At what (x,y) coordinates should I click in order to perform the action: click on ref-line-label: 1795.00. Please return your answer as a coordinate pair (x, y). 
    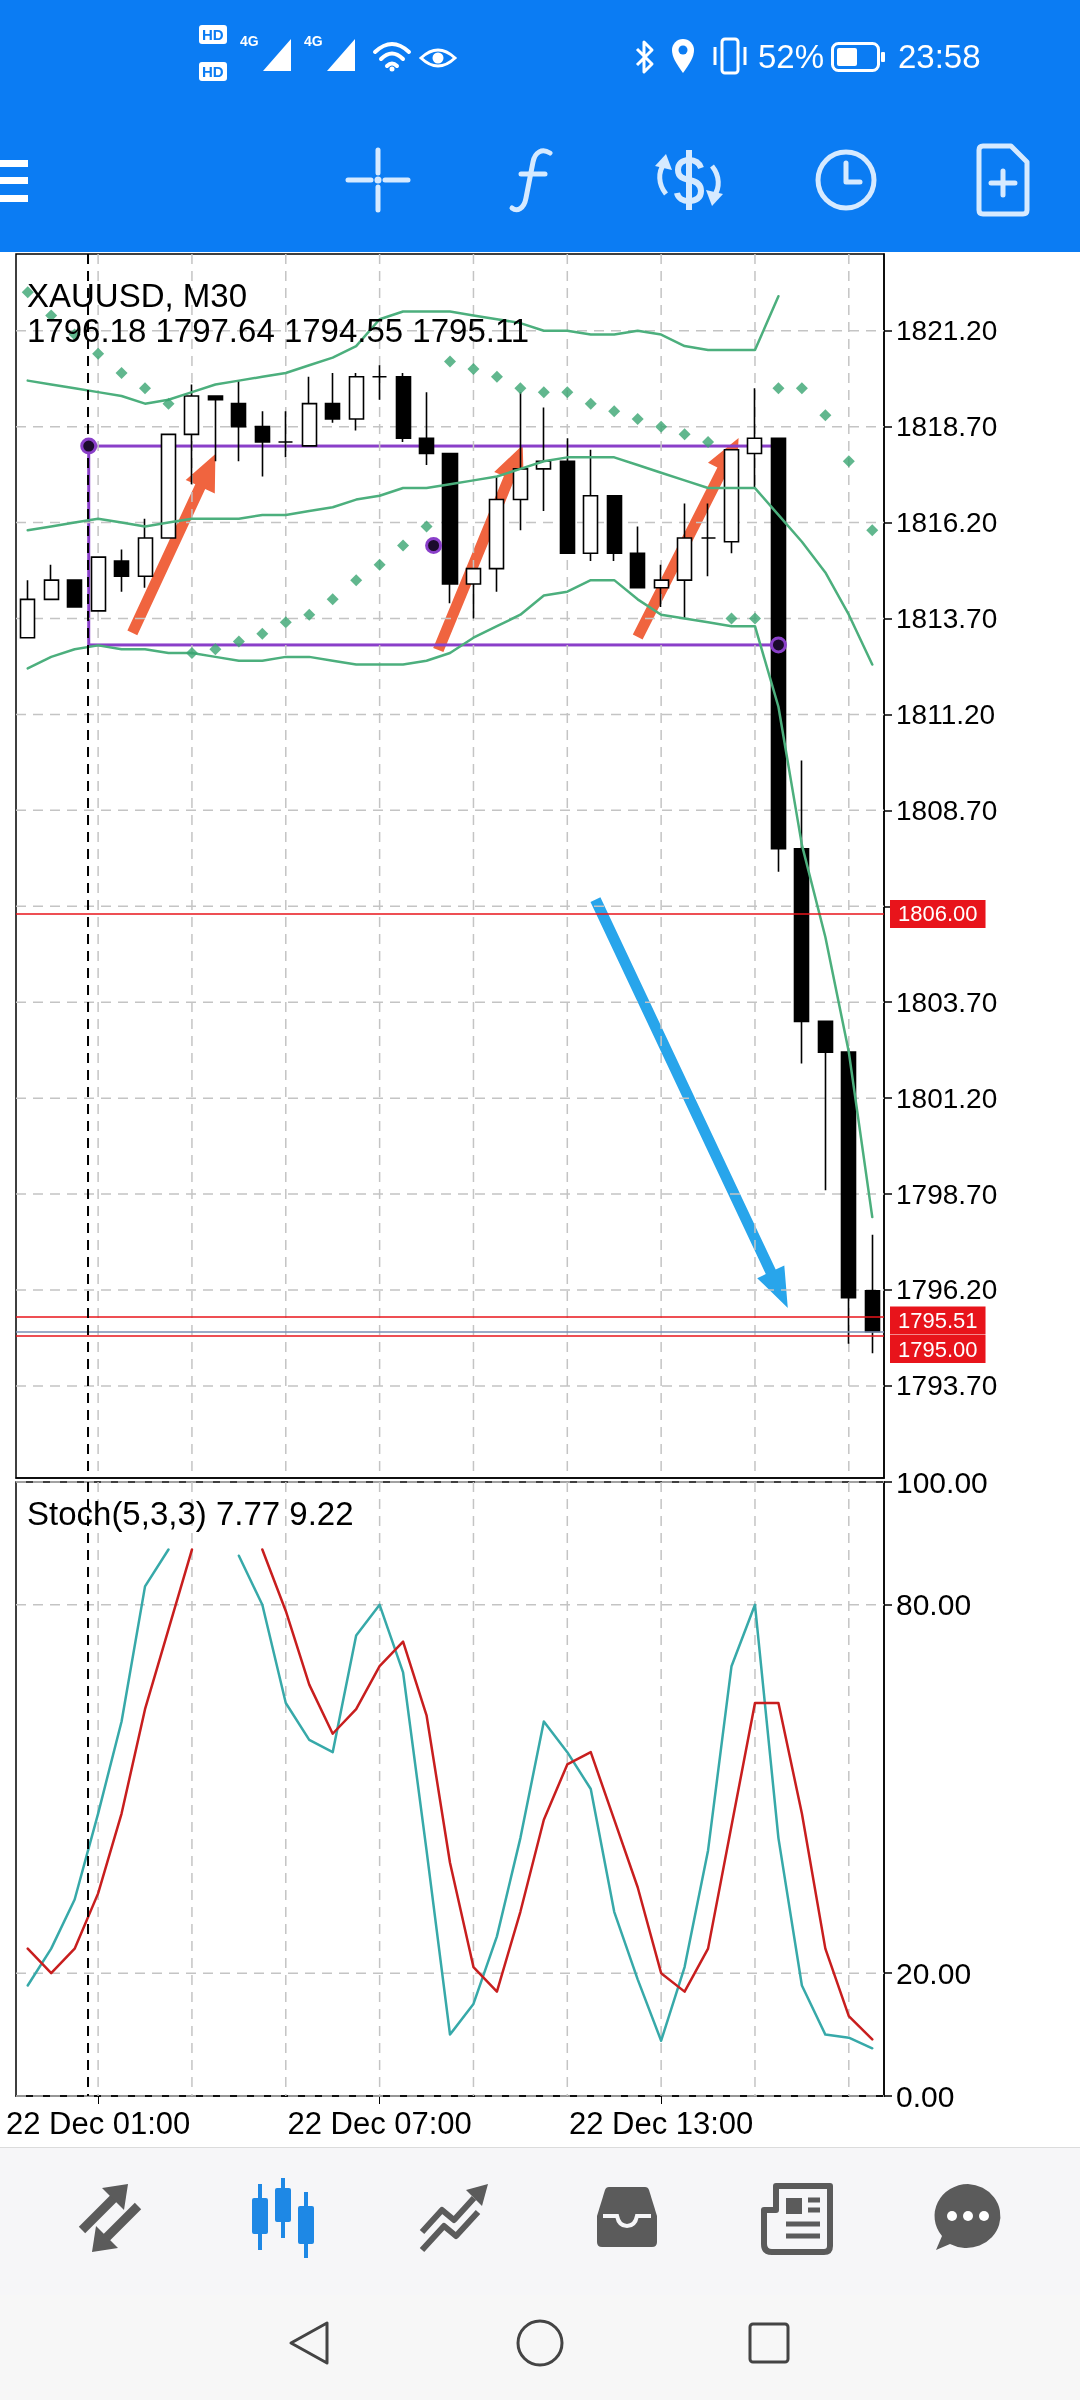
    Looking at the image, I should click on (938, 1349).